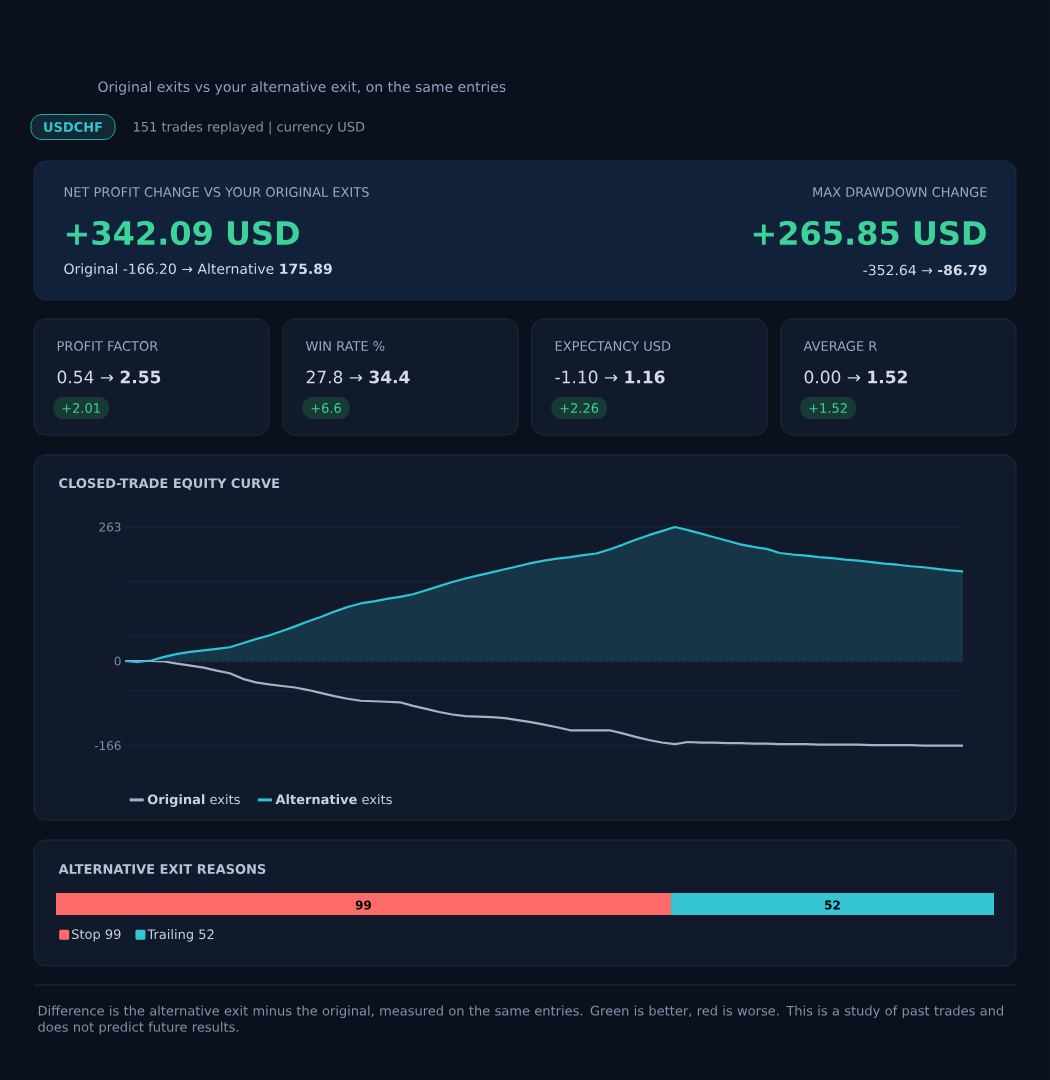  Describe the element at coordinates (96, 935) in the screenshot. I see `legend-label: Stop 99` at that location.